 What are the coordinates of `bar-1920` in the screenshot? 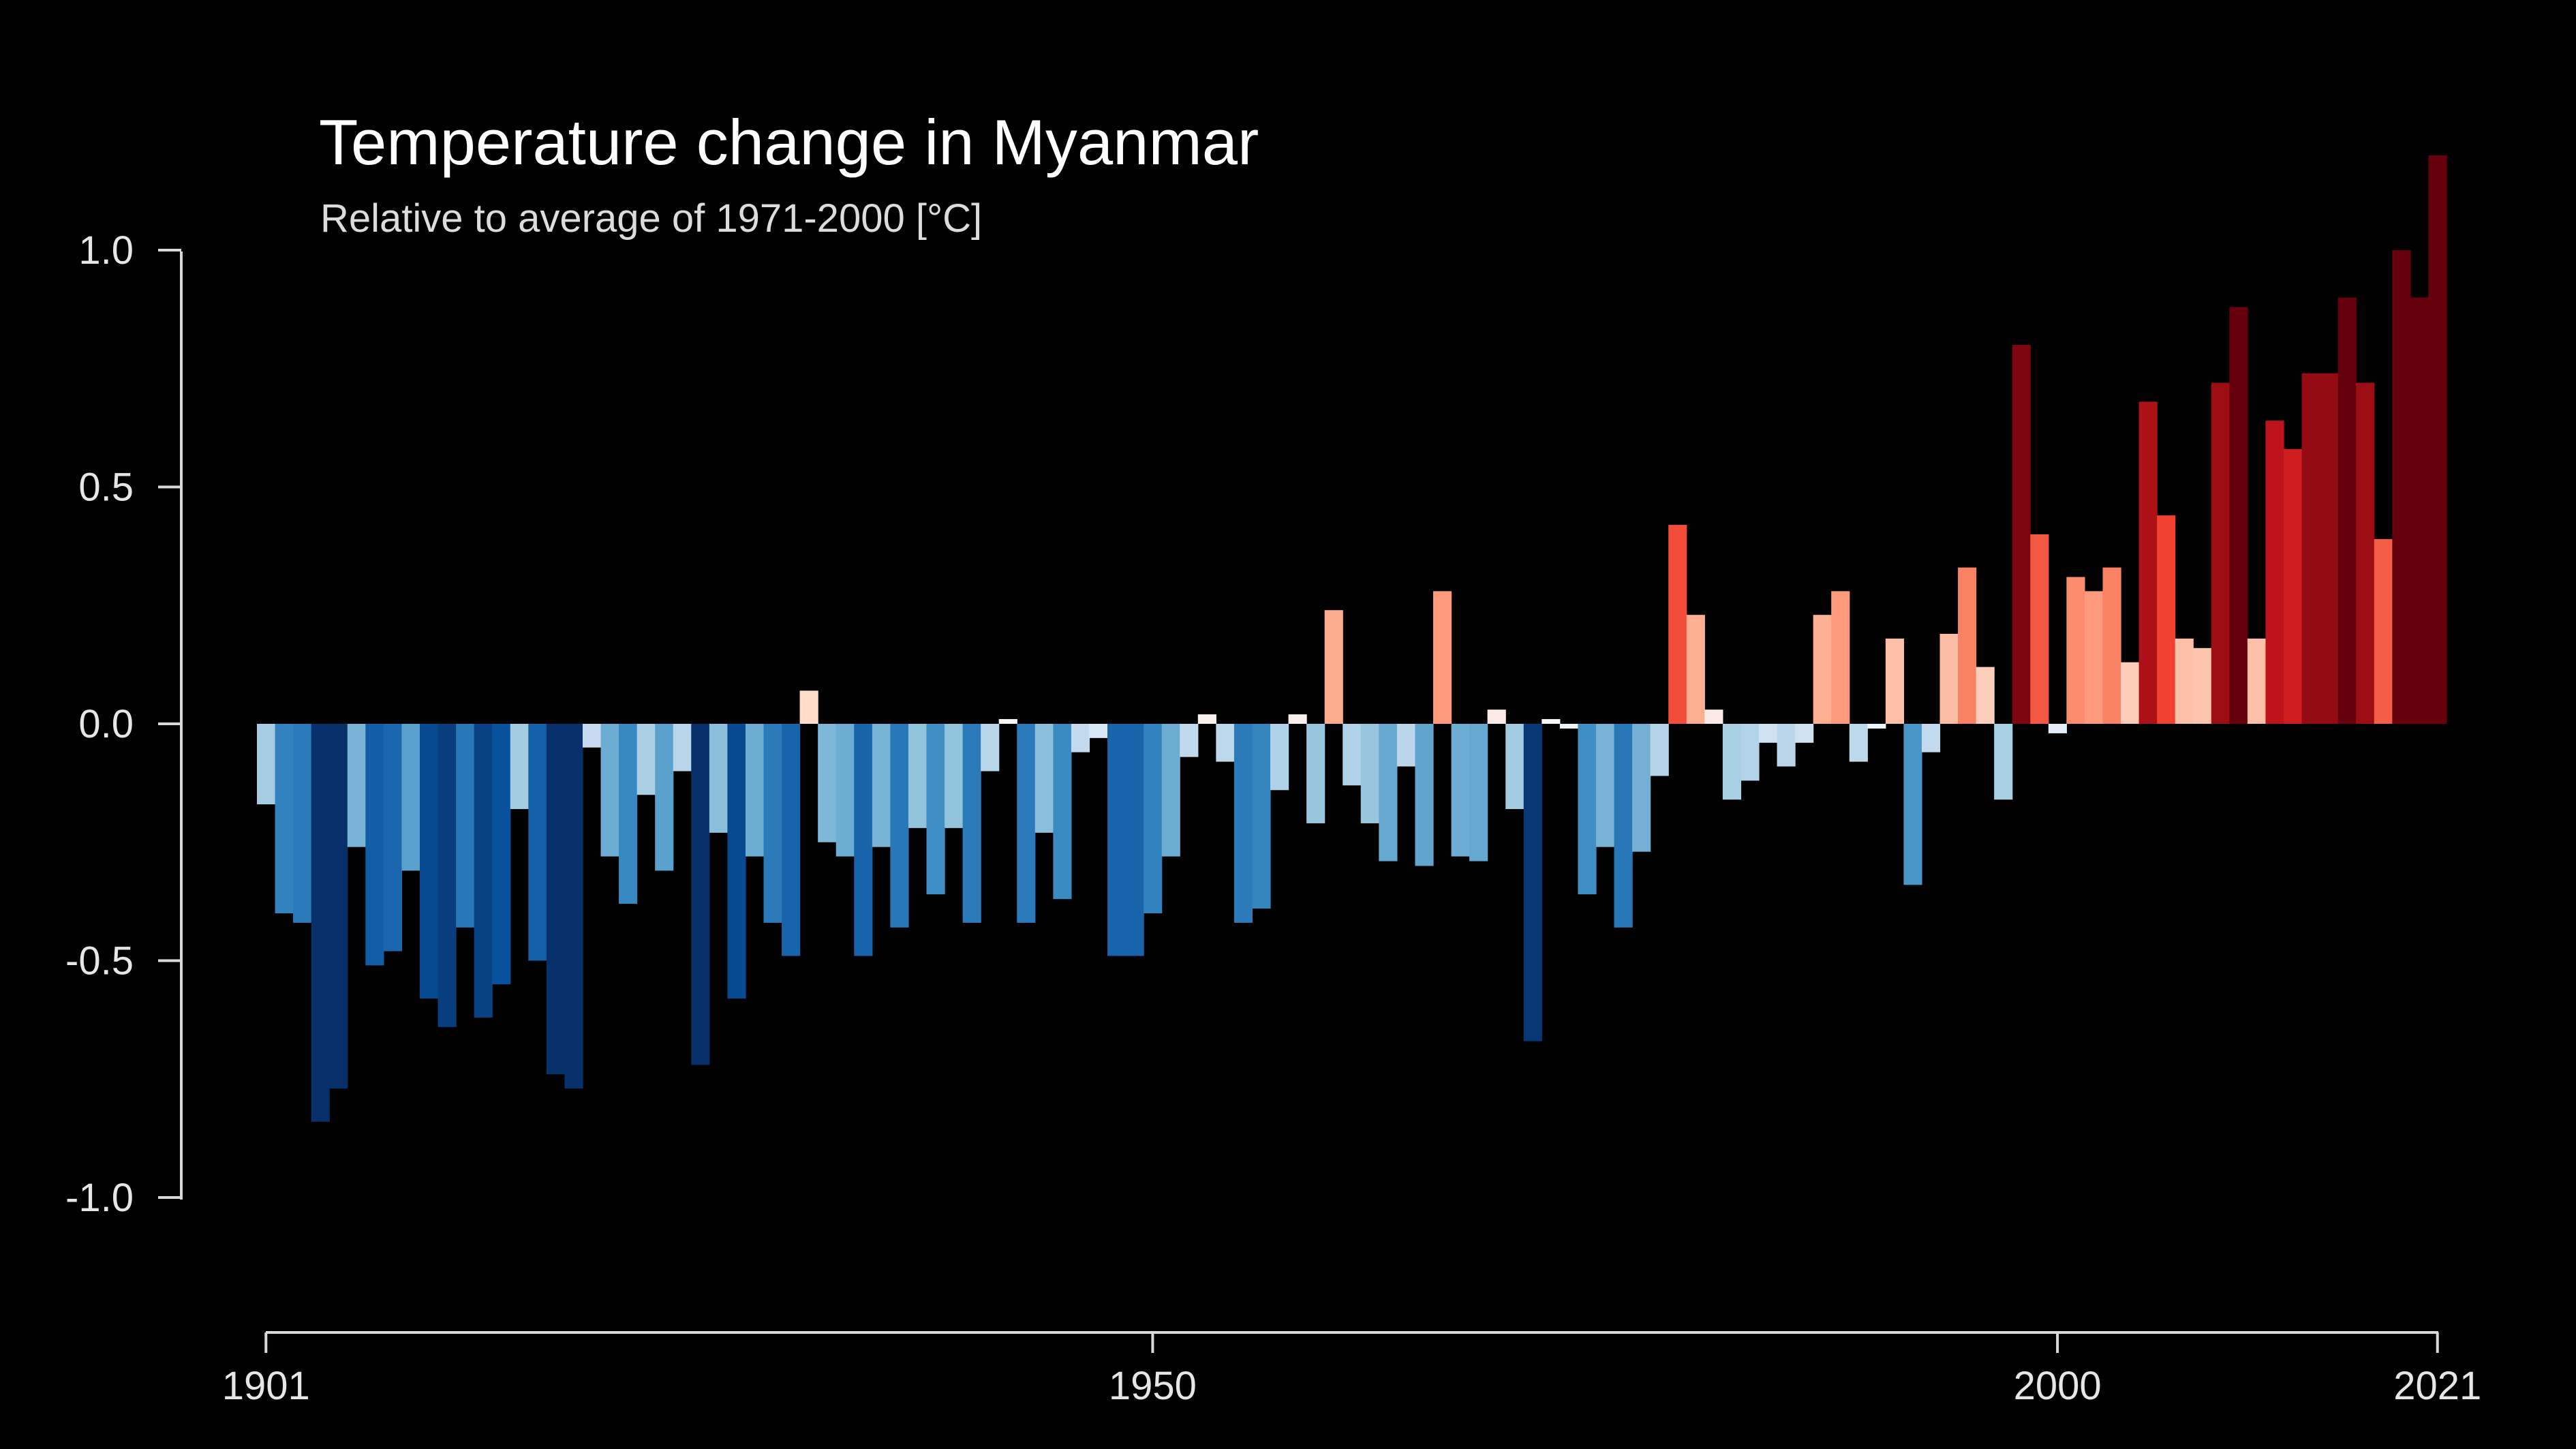 It's located at (609, 791).